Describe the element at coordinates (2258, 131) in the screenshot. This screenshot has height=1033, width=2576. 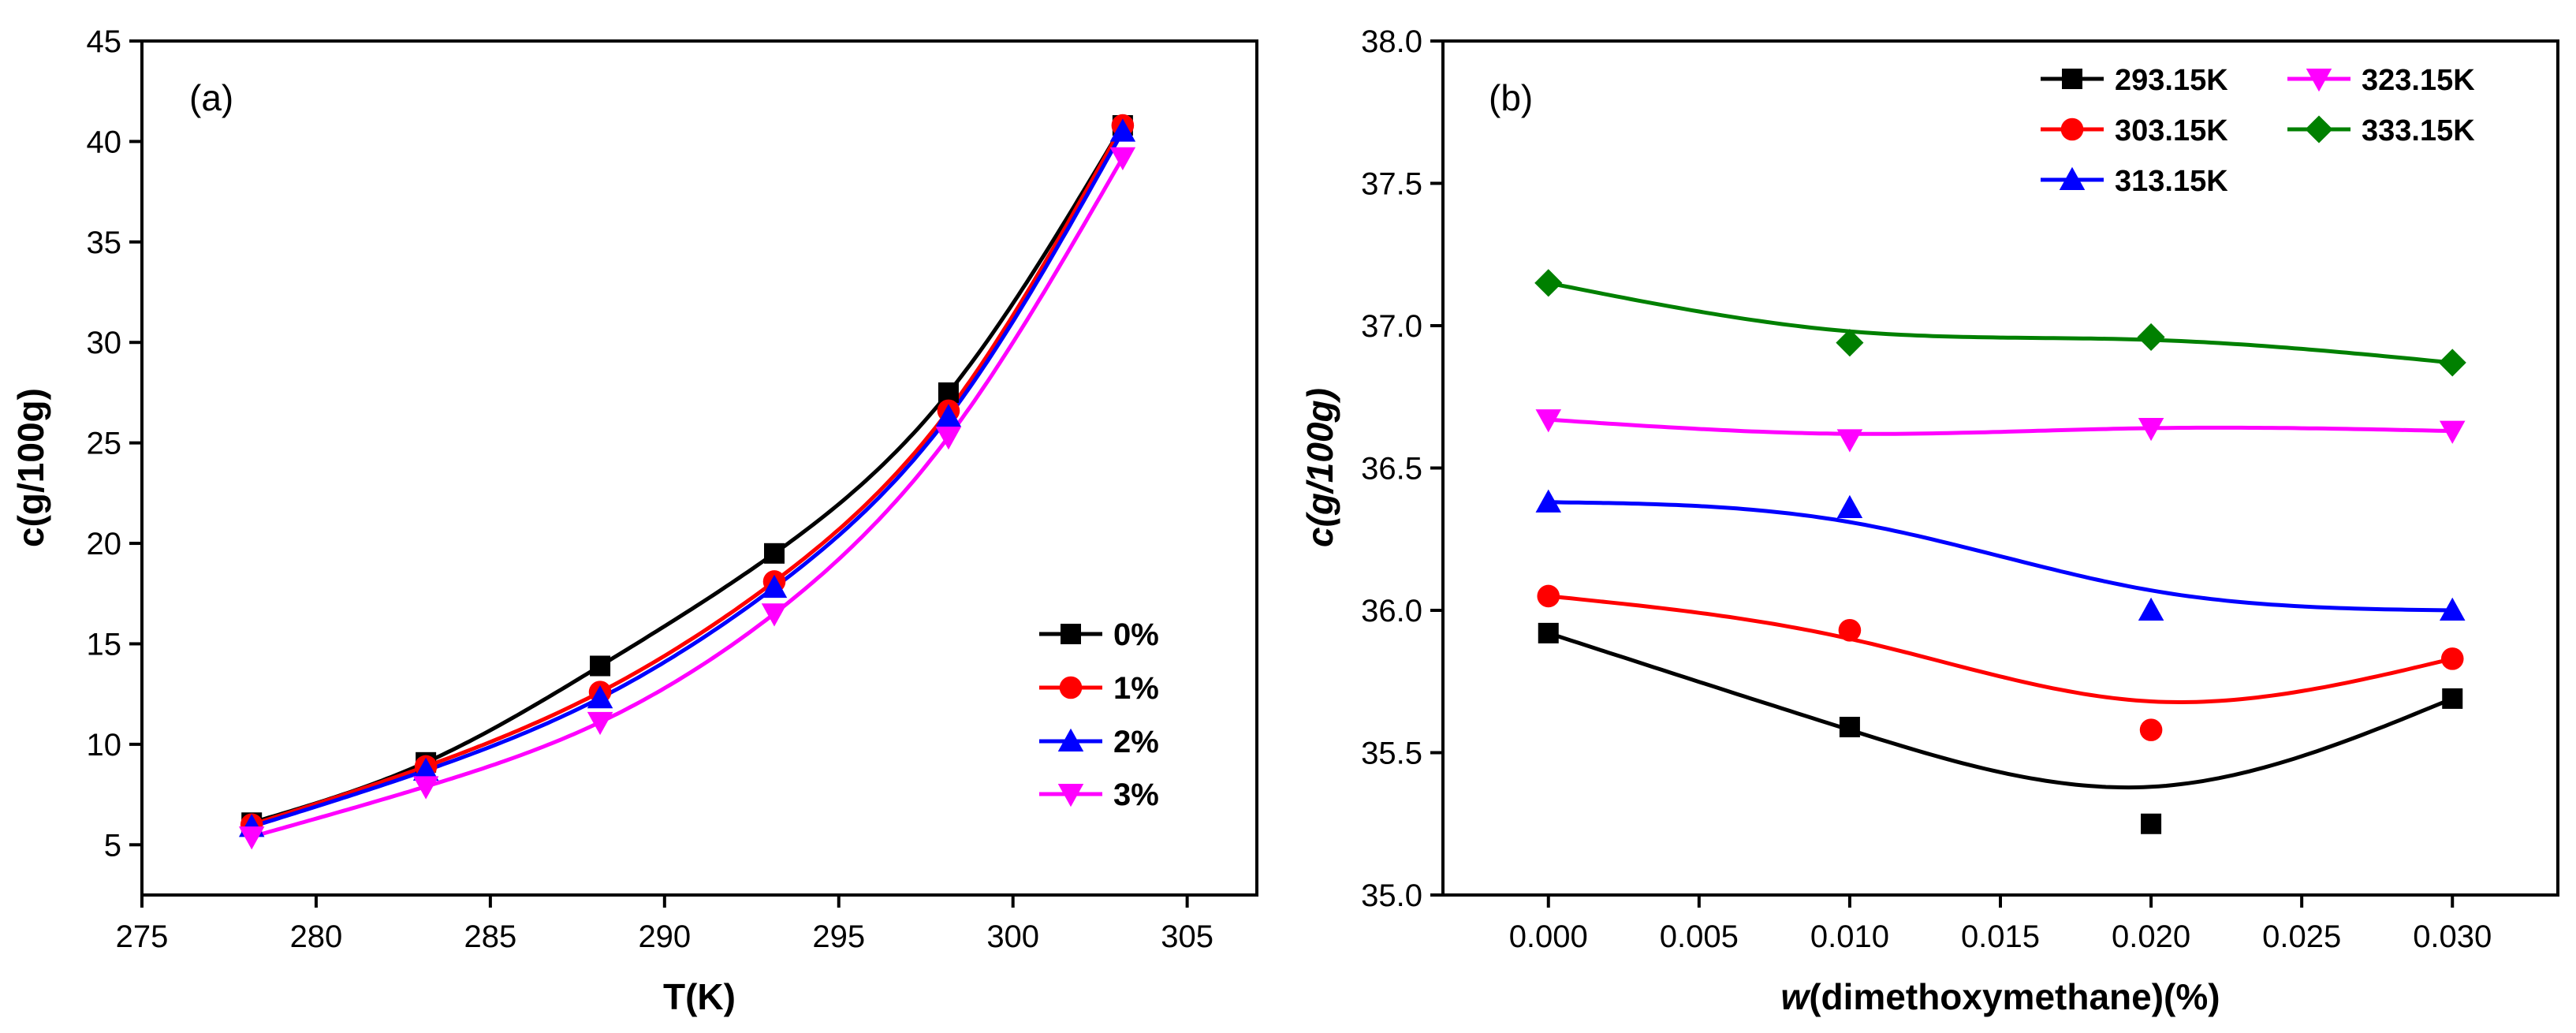
I see `legend-b: 293.15K 303.15K 313.15K 323.15K 333.15K` at that location.